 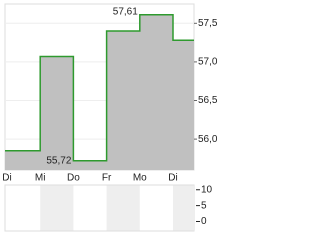 What do you see at coordinates (207, 189) in the screenshot?
I see `y-tick-label: 10` at bounding box center [207, 189].